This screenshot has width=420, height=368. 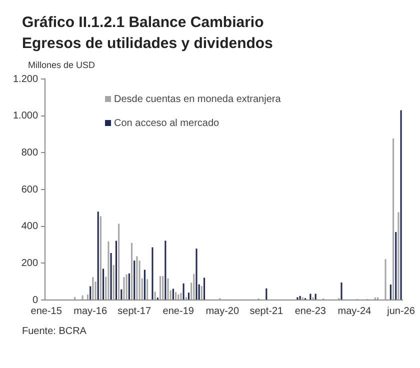 I want to click on y-tick-label: 0, so click(x=35, y=300).